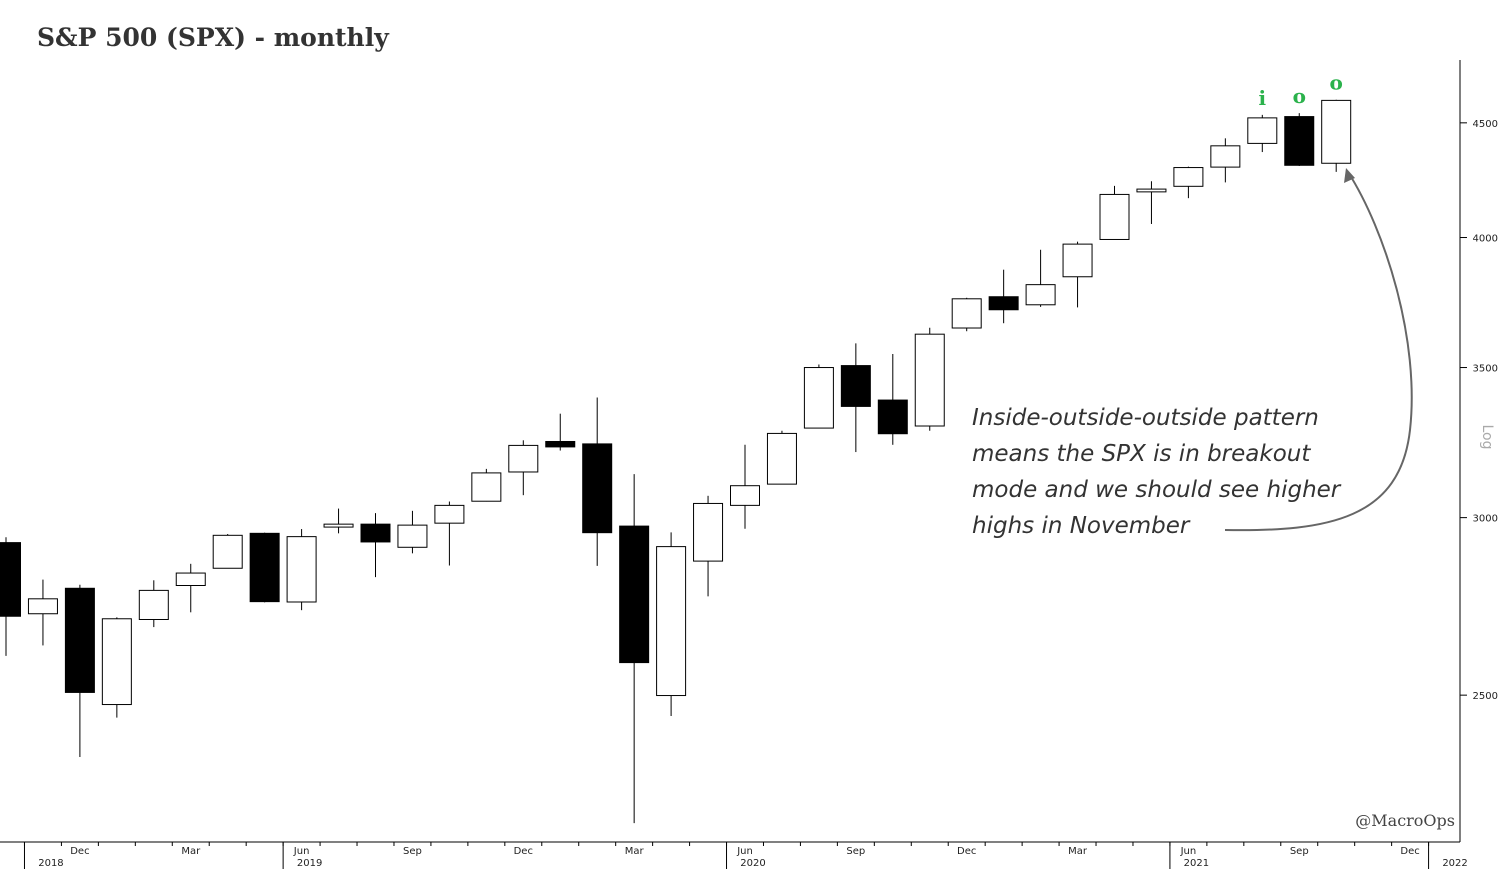 The image size is (1500, 869). What do you see at coordinates (1454, 863) in the screenshot?
I see `x-year-label: 2022` at bounding box center [1454, 863].